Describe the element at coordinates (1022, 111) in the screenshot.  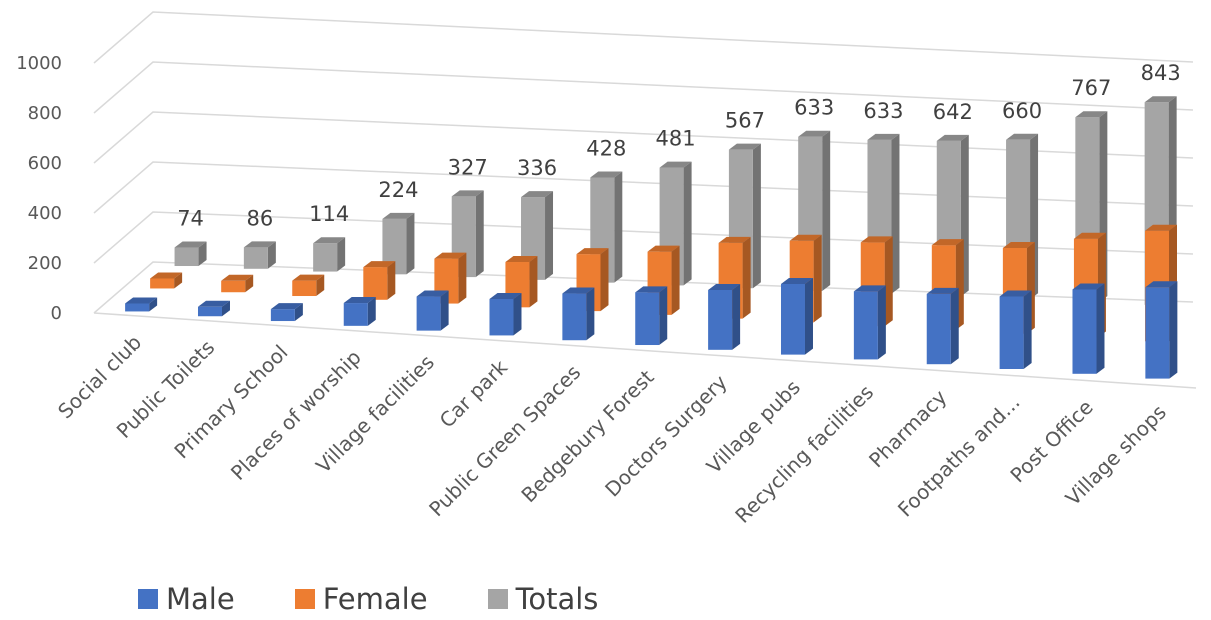
I see `data-label: 660` at that location.